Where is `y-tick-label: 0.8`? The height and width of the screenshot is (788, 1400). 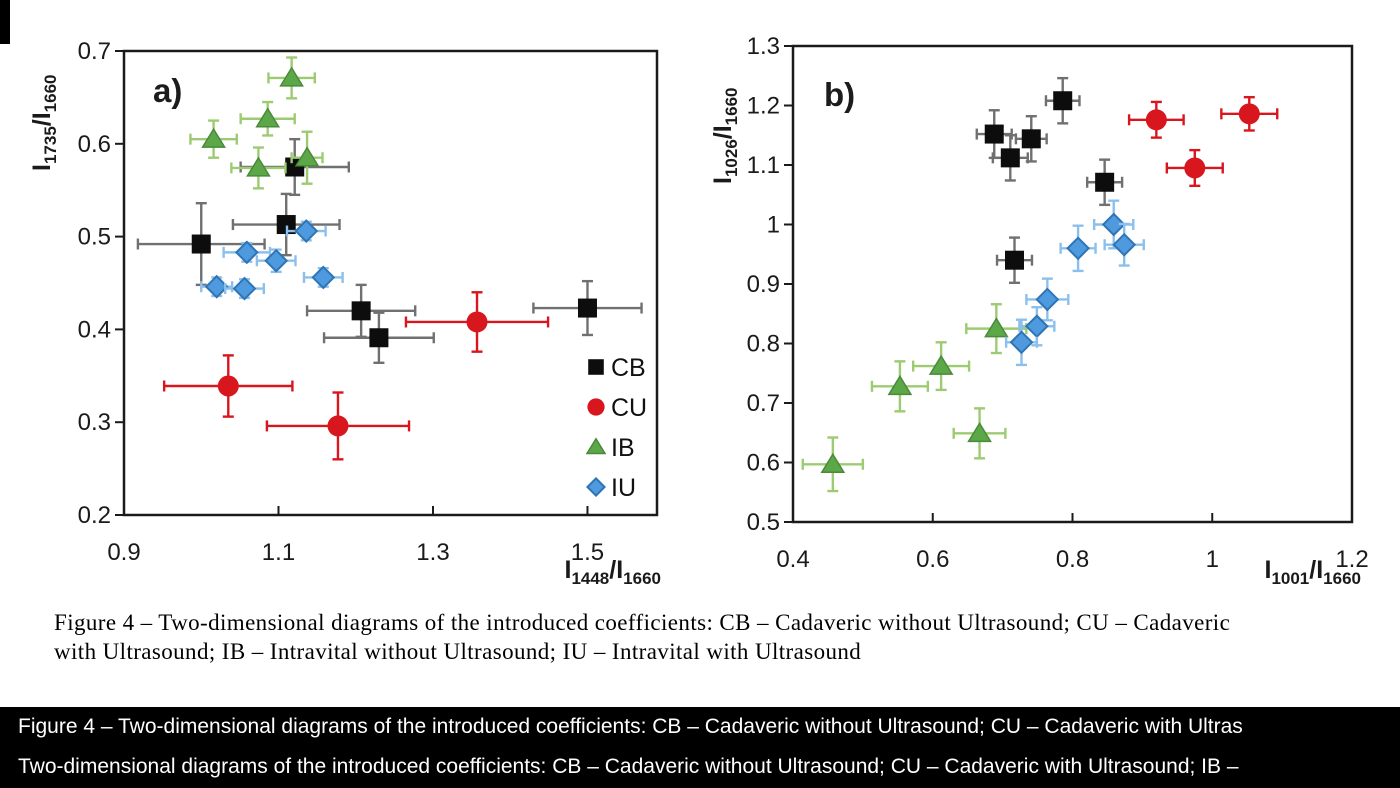
y-tick-label: 0.8 is located at coordinates (763, 344).